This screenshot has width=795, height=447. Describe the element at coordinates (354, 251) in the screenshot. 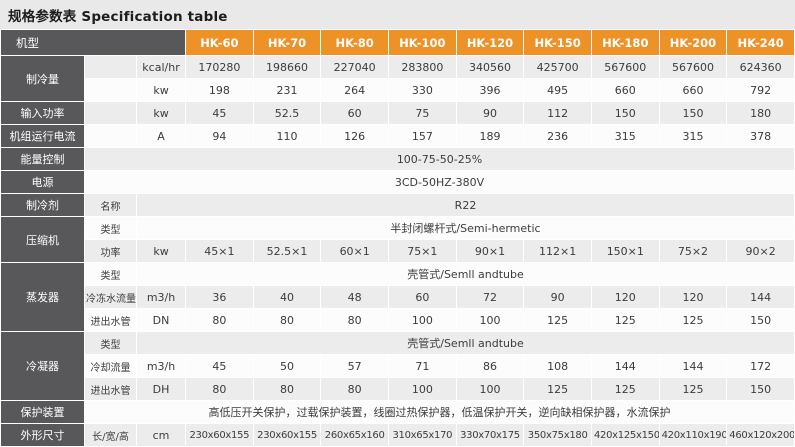

I see `value-cell: 60×1` at that location.